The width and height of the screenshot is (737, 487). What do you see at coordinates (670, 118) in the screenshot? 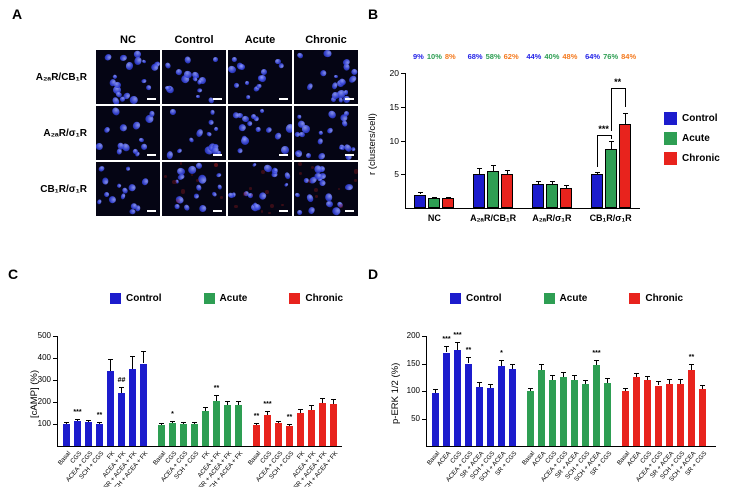
I see `control-color-swatch` at bounding box center [670, 118].